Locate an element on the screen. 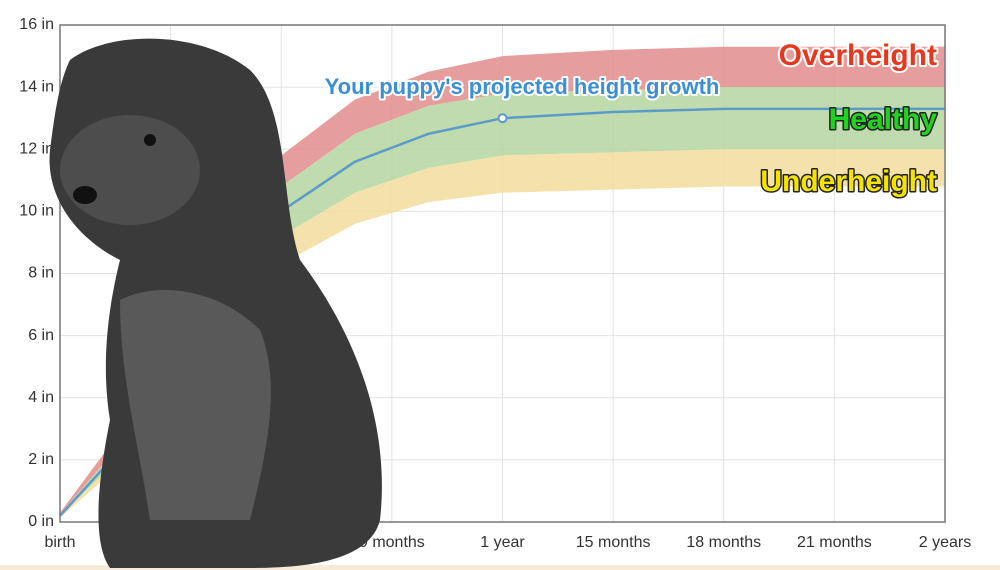  annotation: Your puppy's projected height growth is located at coordinates (522, 86).